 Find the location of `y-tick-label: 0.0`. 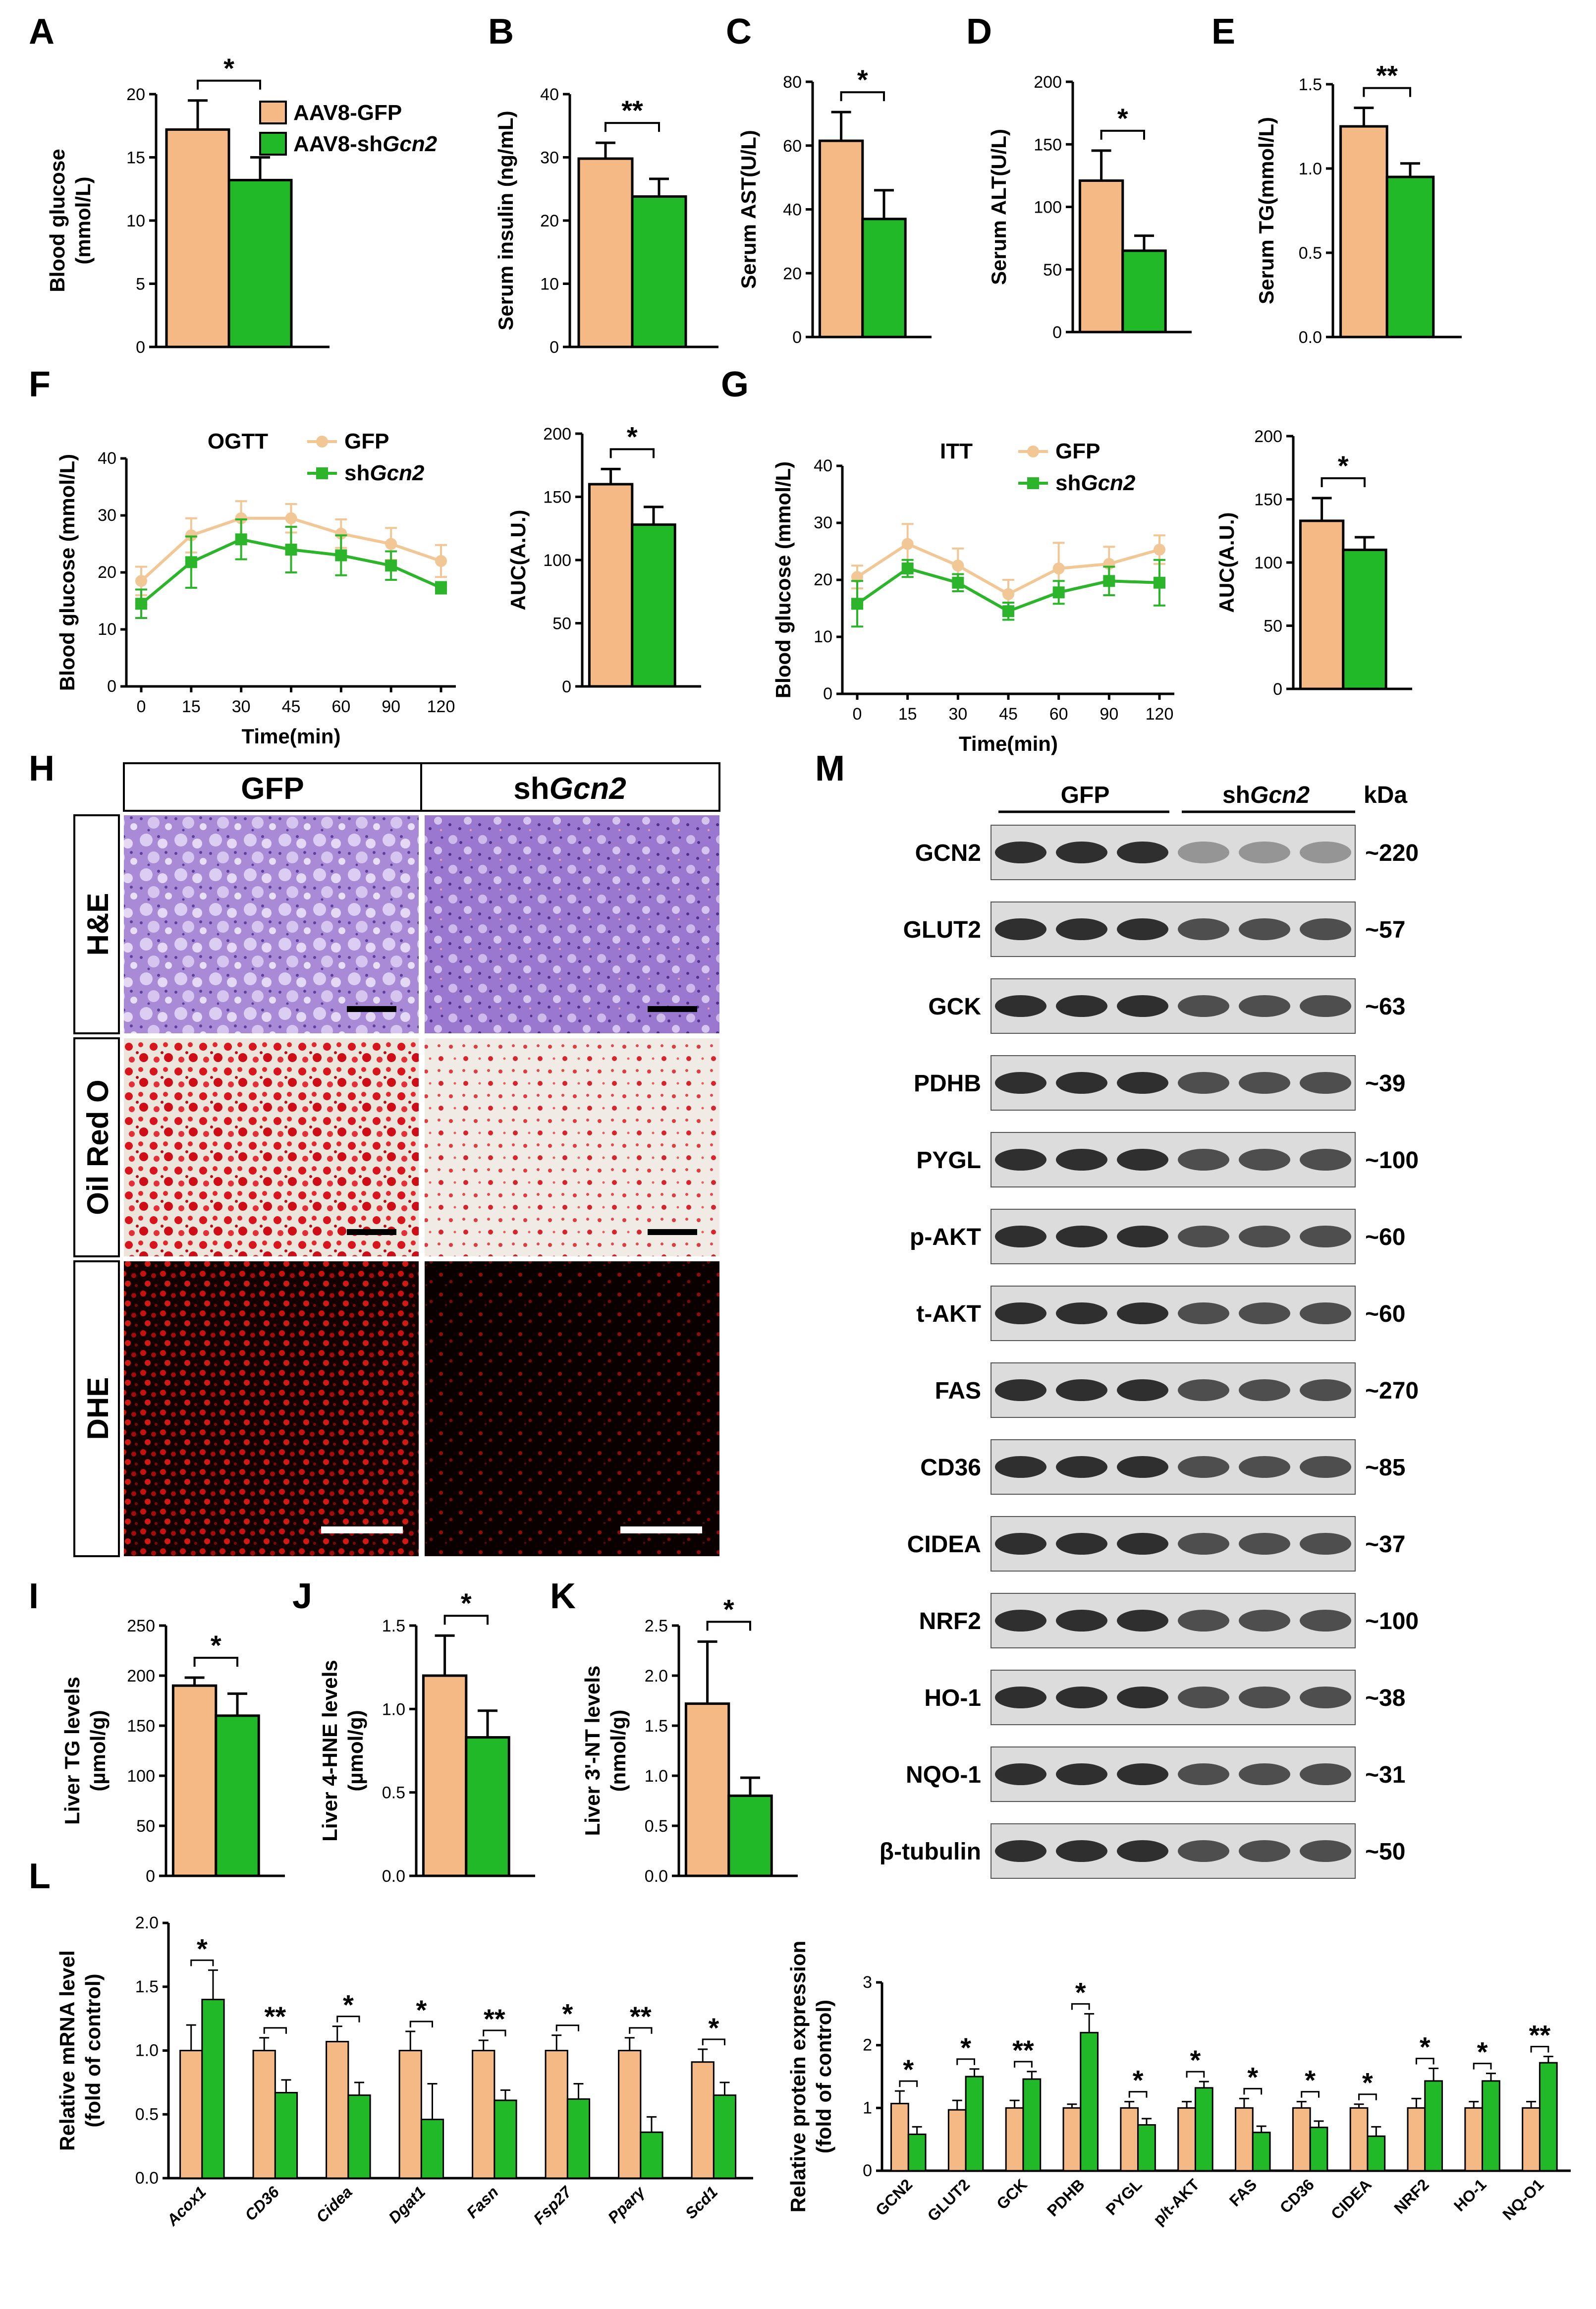

y-tick-label: 0.0 is located at coordinates (656, 1877).